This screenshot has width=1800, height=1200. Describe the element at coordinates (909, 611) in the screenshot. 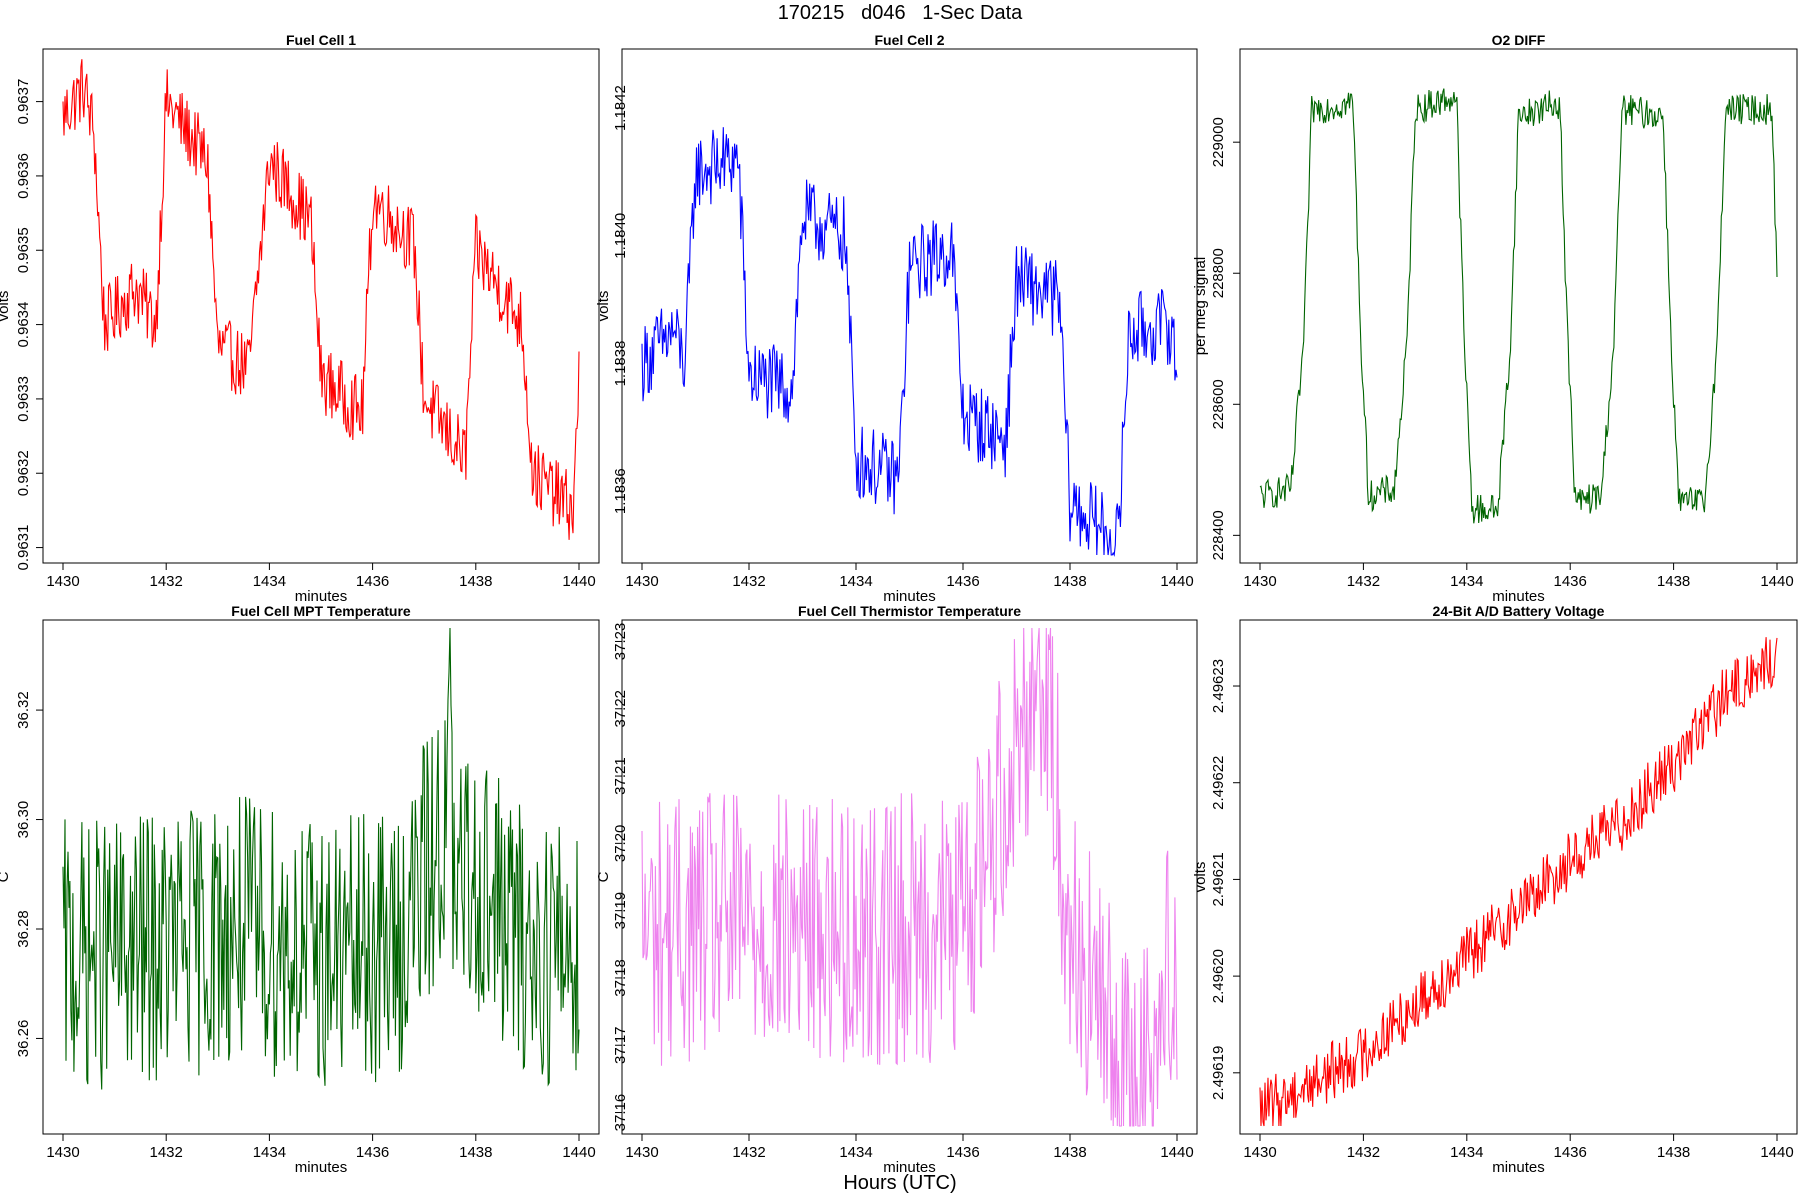

I see `chart-title: Fuel Cell Thermistor Temperature` at that location.